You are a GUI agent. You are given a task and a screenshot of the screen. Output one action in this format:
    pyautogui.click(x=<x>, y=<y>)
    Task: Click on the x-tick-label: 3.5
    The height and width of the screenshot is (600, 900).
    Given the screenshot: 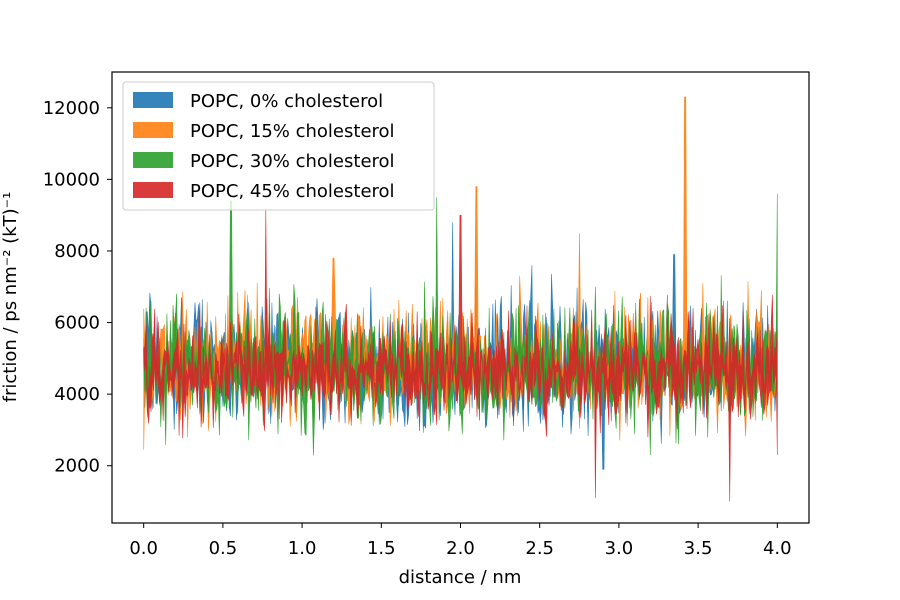 What is the action you would take?
    pyautogui.click(x=698, y=548)
    